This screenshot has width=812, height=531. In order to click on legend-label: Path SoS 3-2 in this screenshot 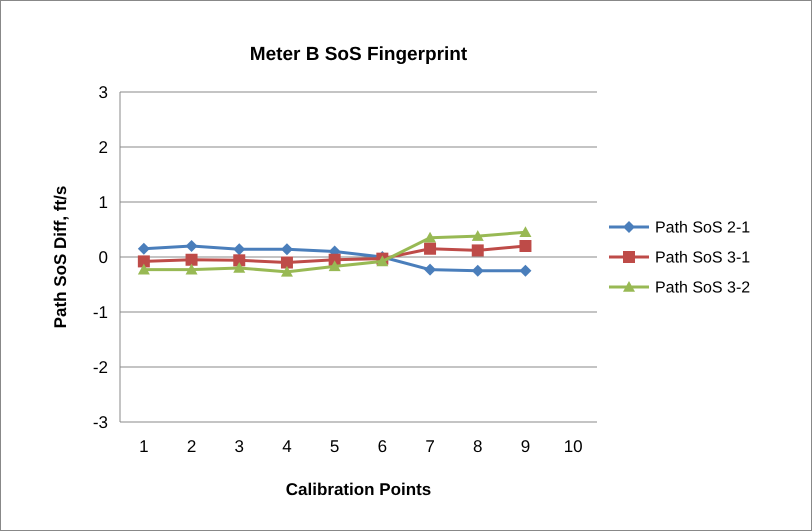, I will do `click(702, 288)`.